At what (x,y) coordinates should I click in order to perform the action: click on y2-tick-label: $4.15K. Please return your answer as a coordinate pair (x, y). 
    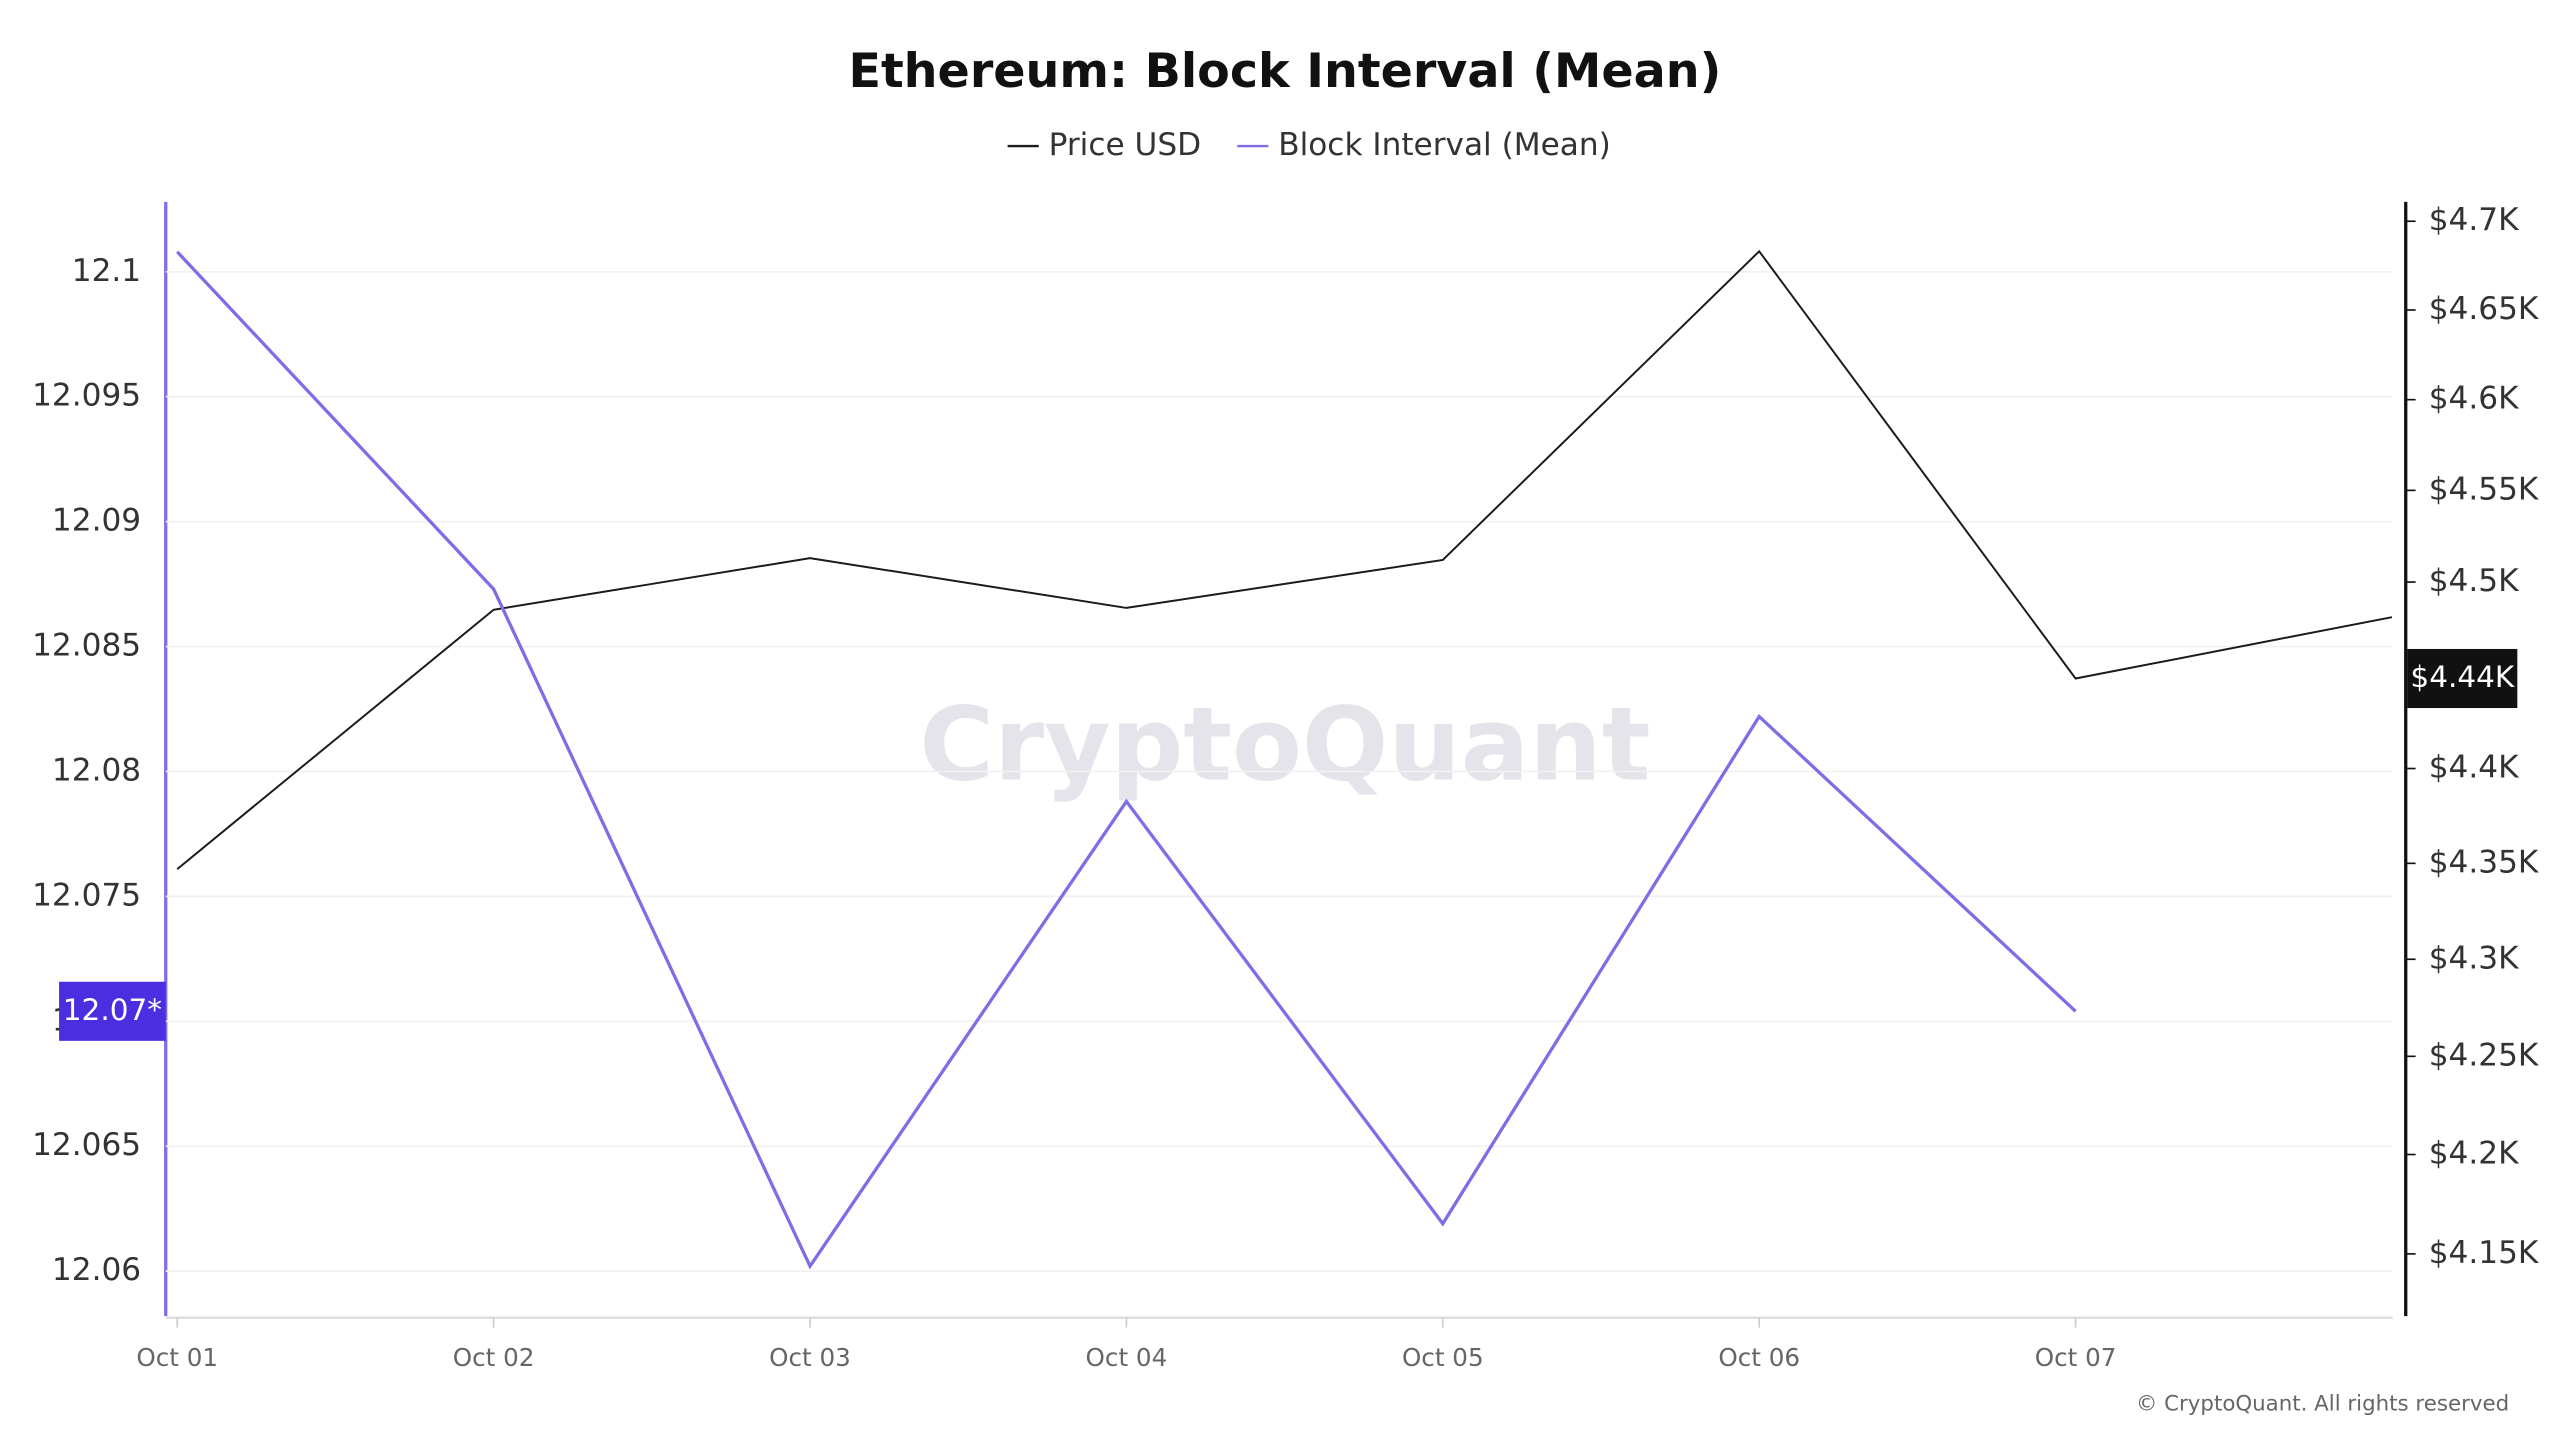
    Looking at the image, I should click on (2484, 1253).